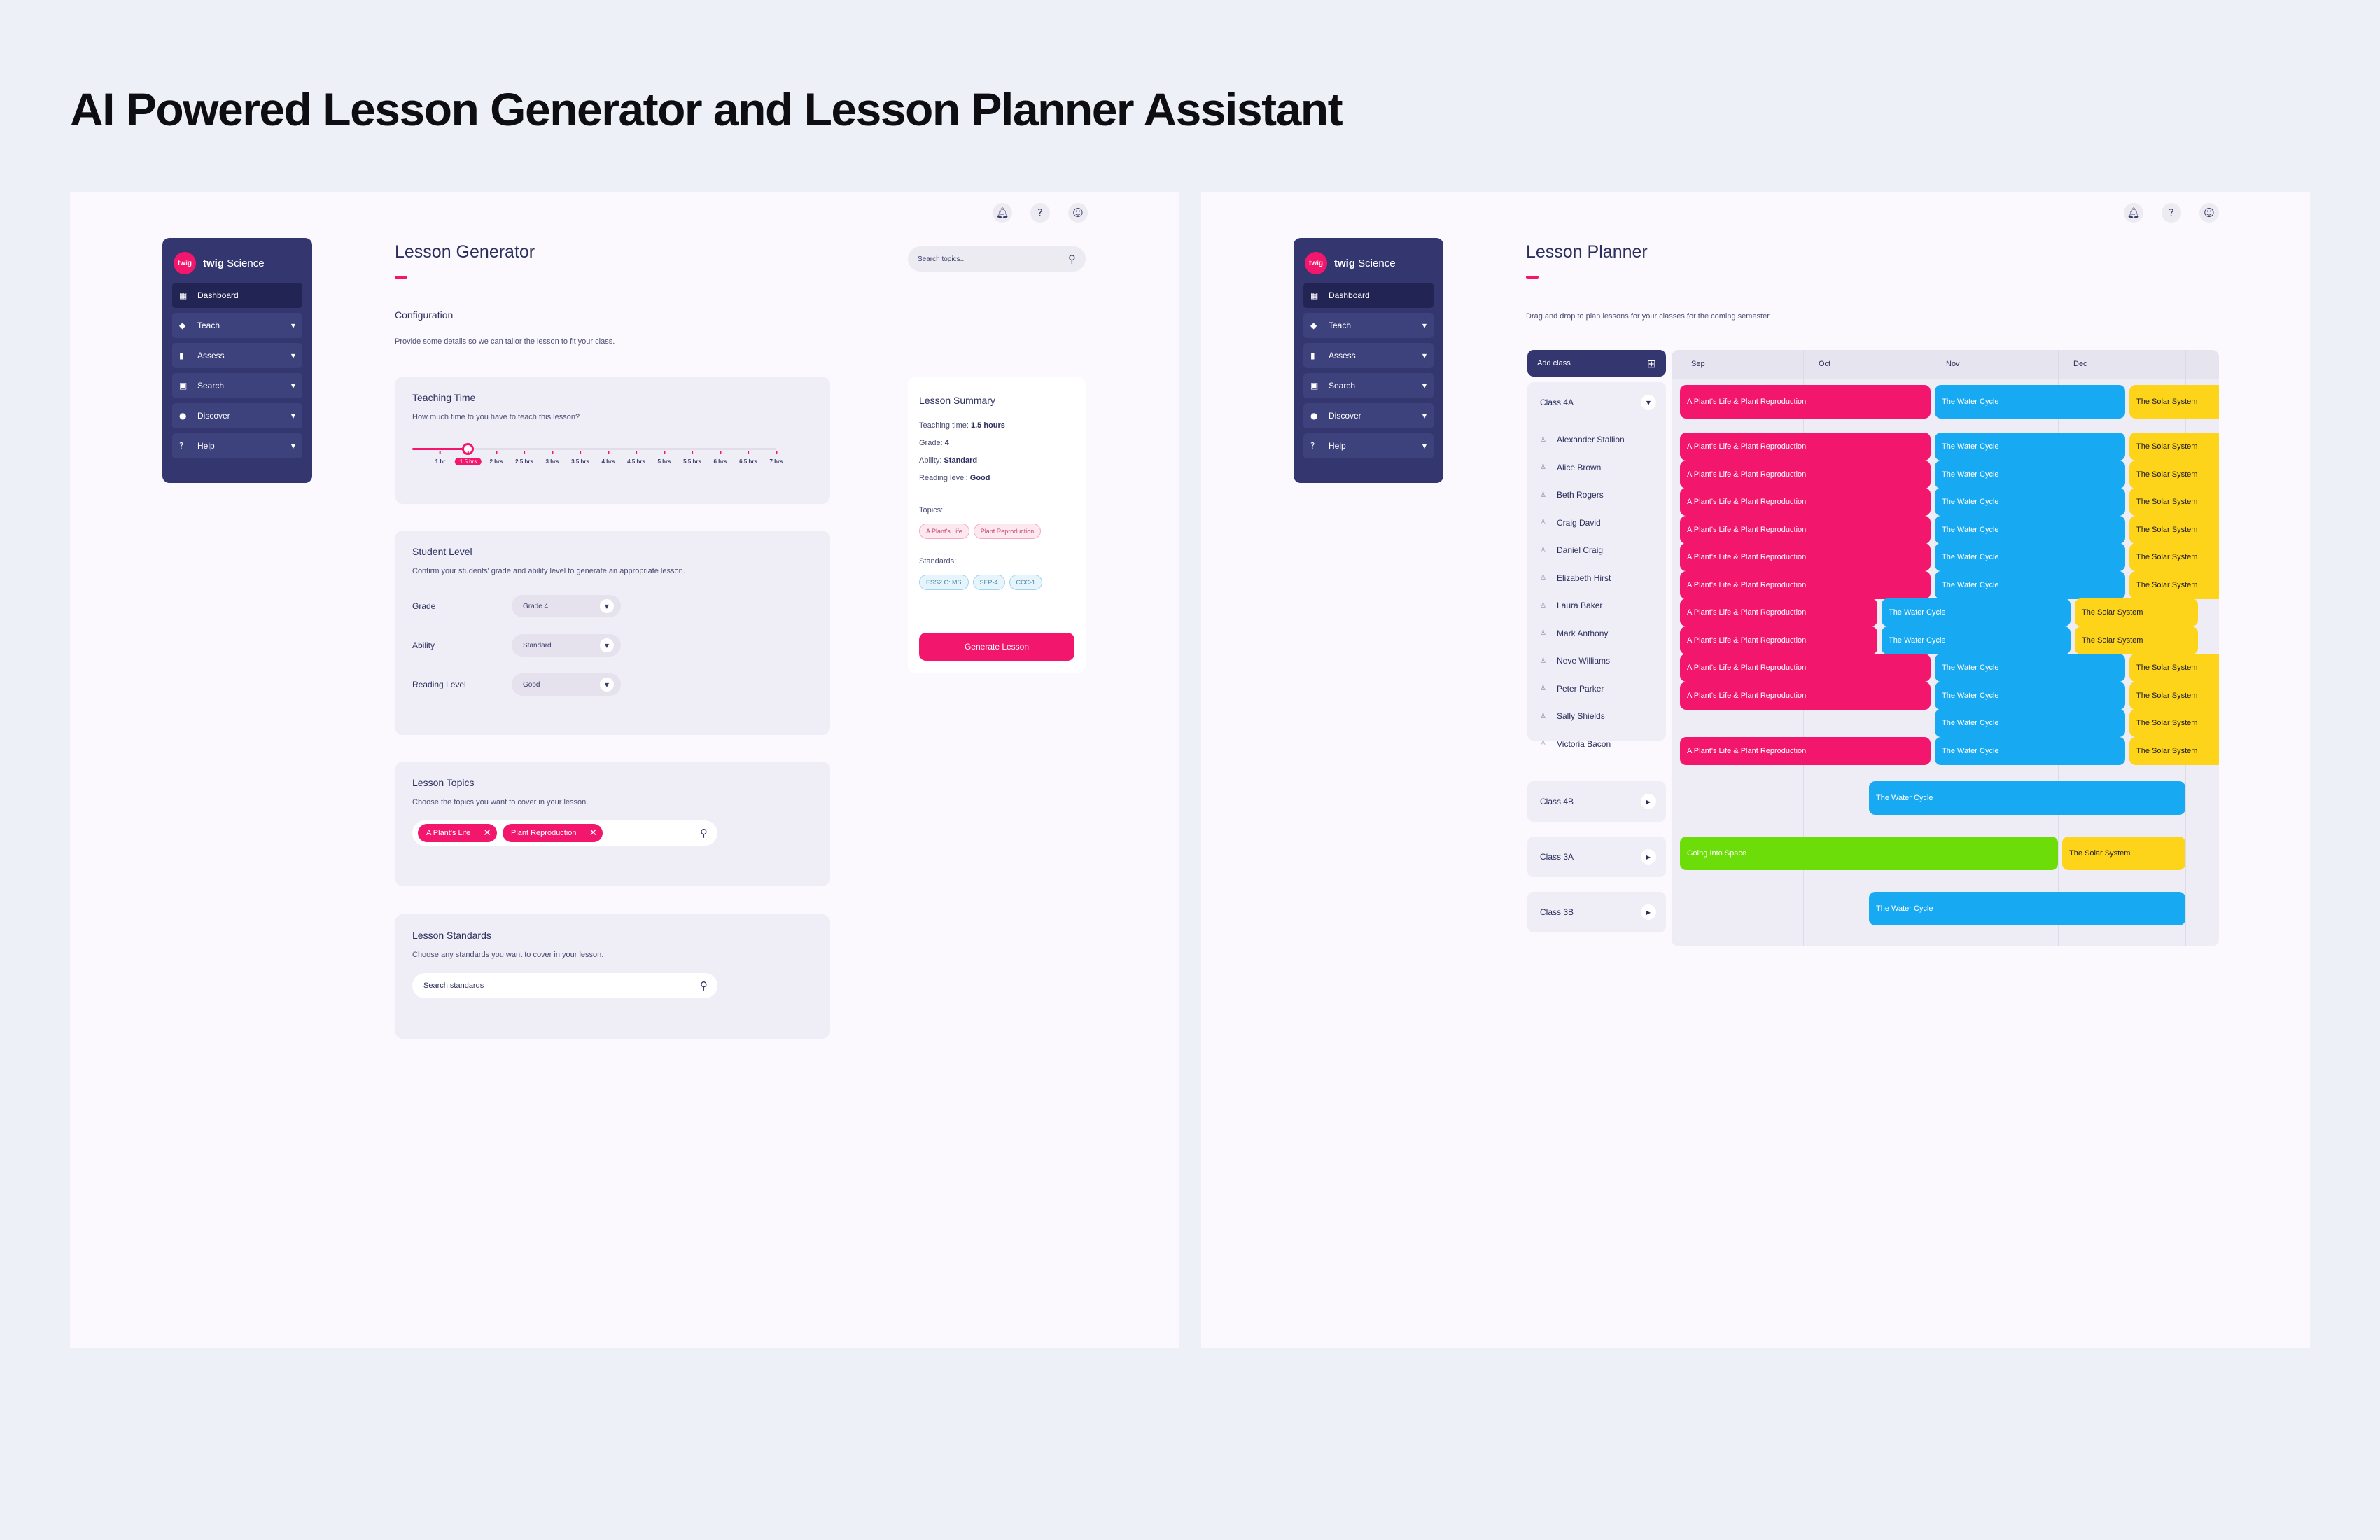 The width and height of the screenshot is (2380, 1540). I want to click on ability-select: Standard ▼, so click(566, 645).